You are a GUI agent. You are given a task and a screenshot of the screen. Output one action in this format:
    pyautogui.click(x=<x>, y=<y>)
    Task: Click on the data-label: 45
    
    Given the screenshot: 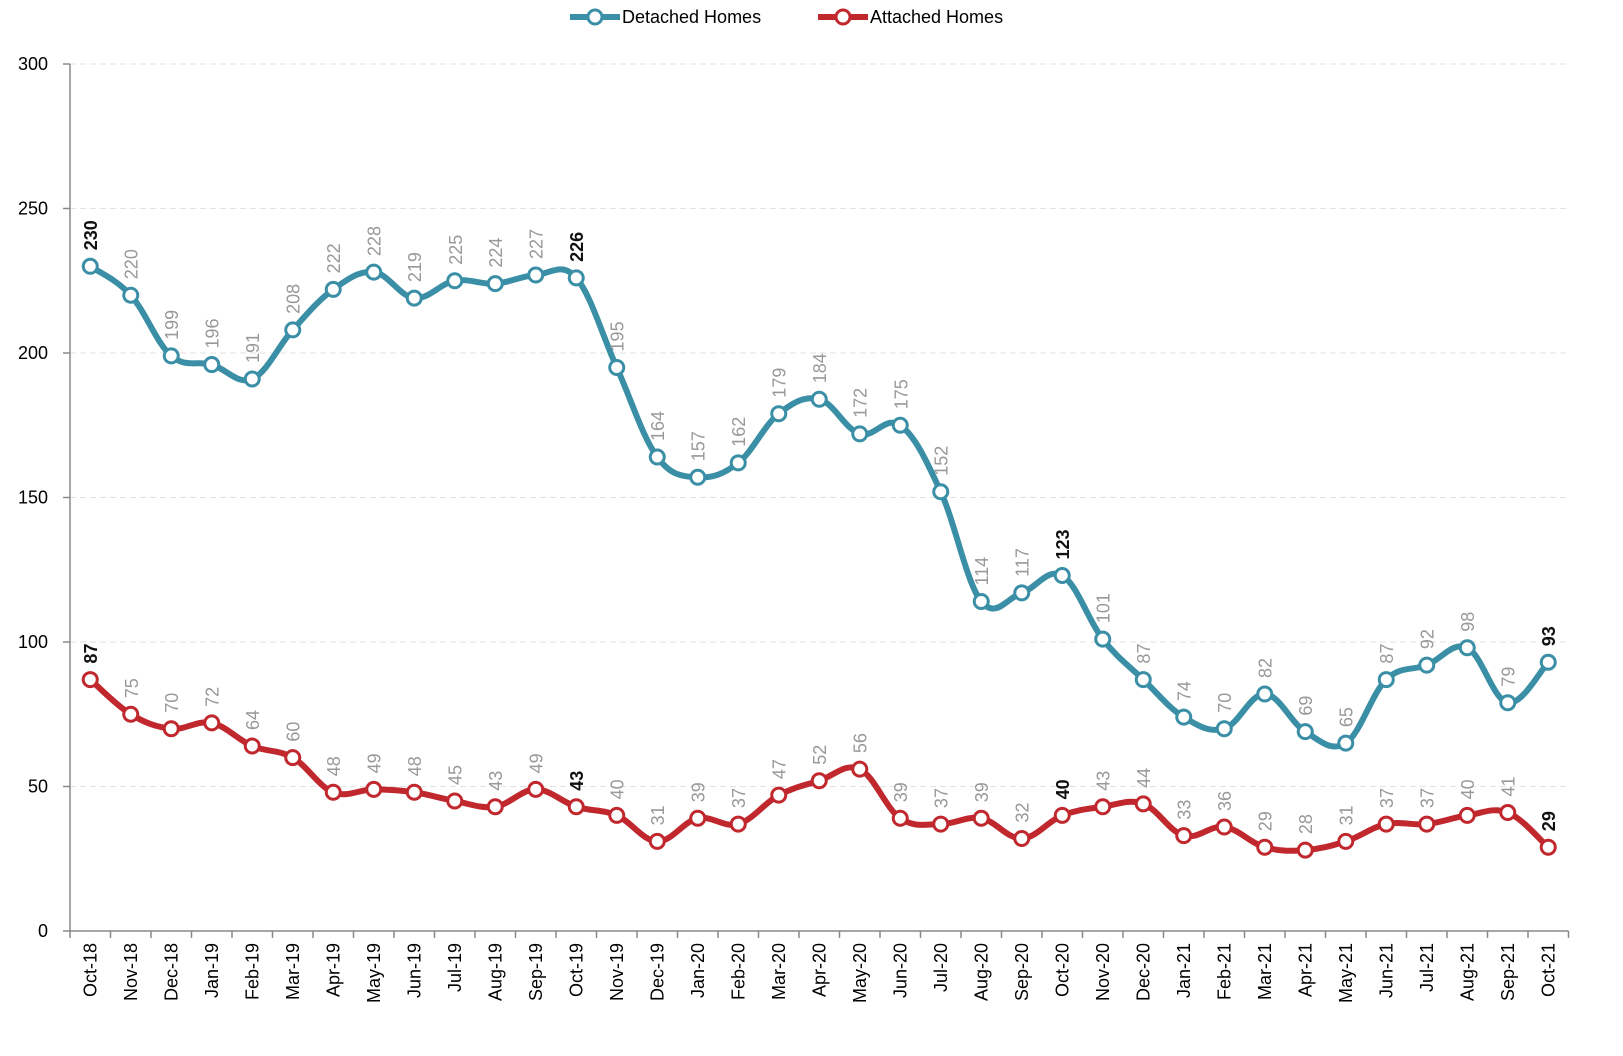 What is the action you would take?
    pyautogui.click(x=456, y=775)
    